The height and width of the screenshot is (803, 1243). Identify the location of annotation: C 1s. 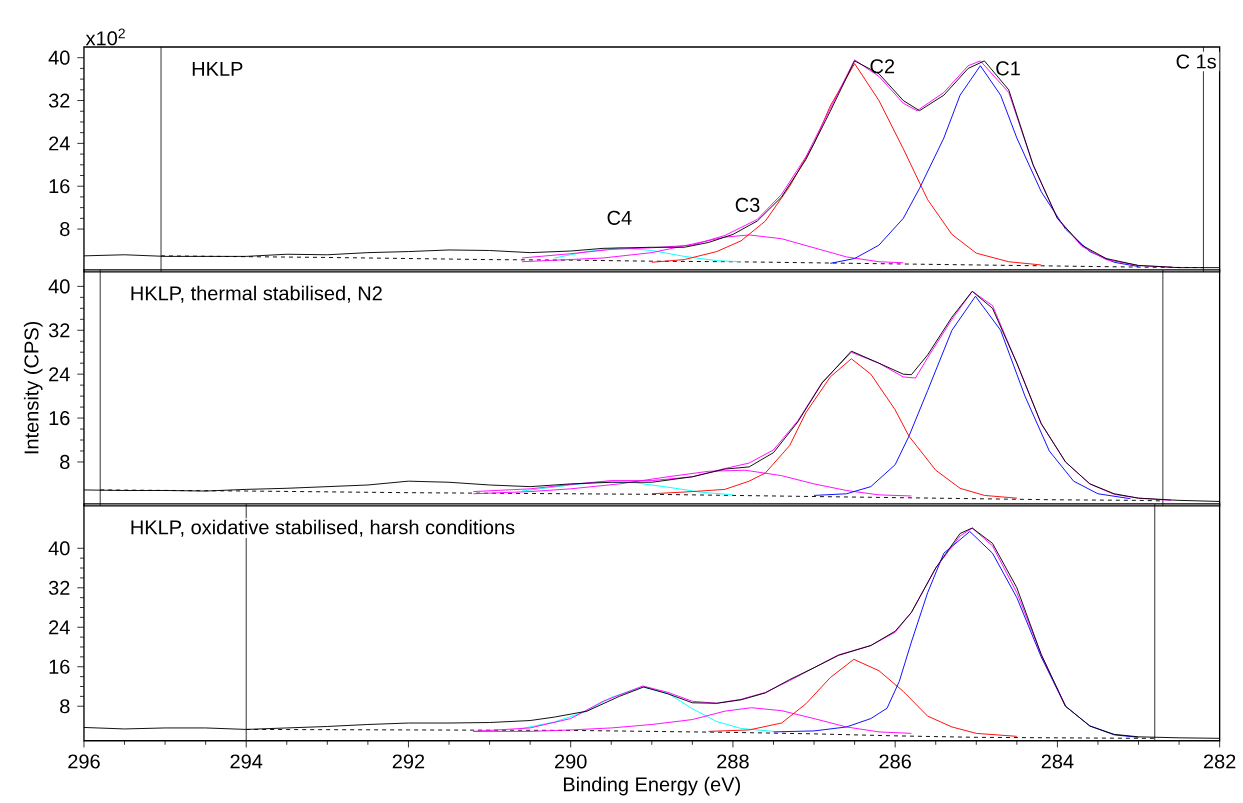
(1196, 61).